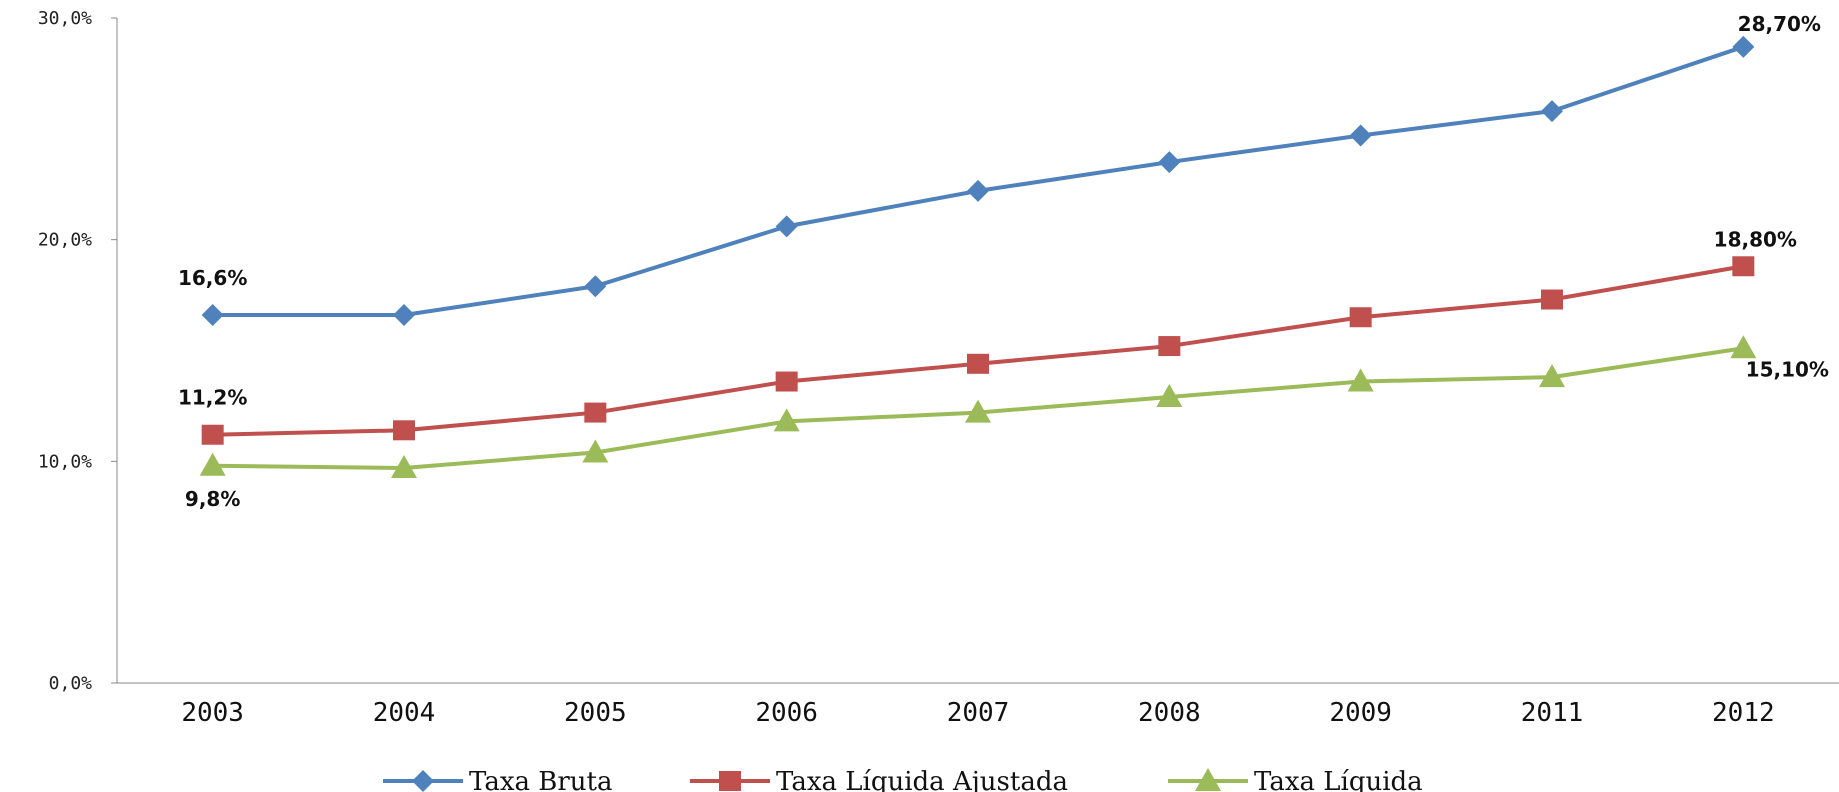 The height and width of the screenshot is (792, 1839). Describe the element at coordinates (71, 683) in the screenshot. I see `y-tick-label: 0,0%` at that location.